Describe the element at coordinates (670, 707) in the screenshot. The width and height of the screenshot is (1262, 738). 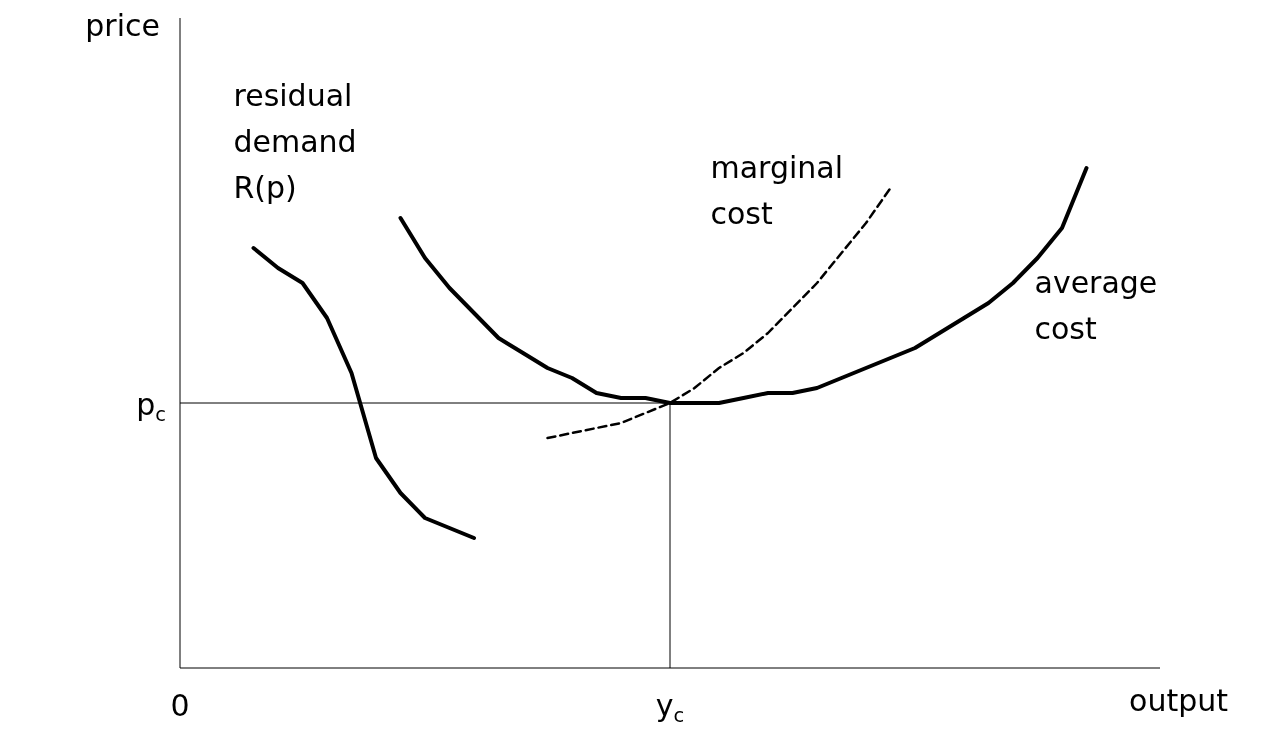
I see `x-tick-label: y$_{c}$` at that location.